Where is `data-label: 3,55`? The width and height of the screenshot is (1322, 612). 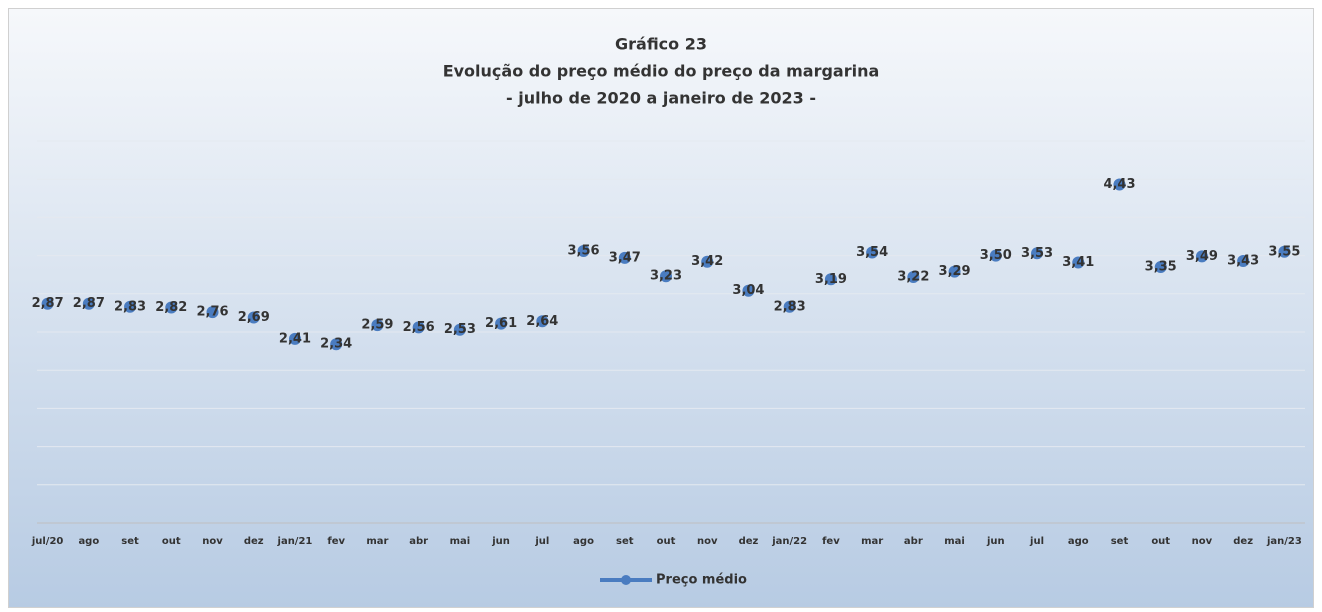
data-label: 3,55 is located at coordinates (1284, 251).